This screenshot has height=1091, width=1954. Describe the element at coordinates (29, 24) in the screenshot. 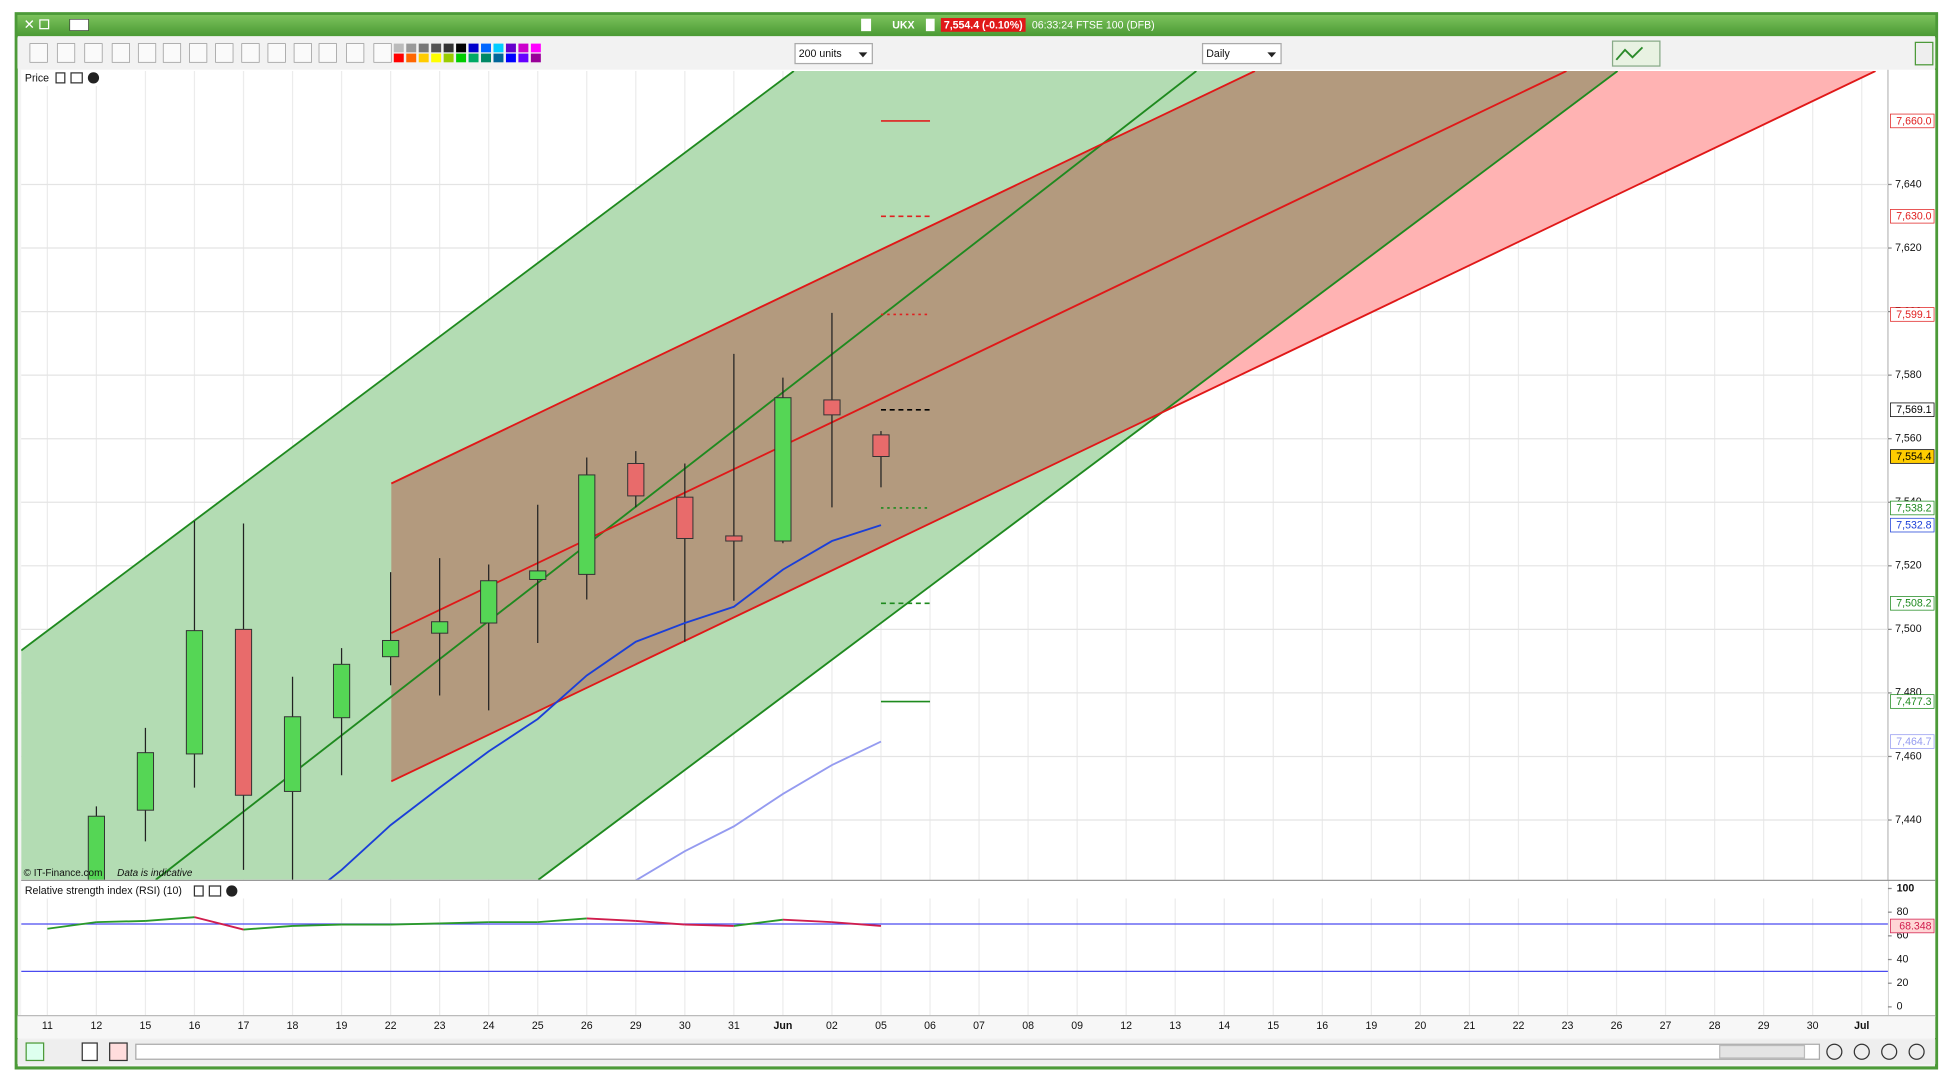

I see `close-icon: ✕` at that location.